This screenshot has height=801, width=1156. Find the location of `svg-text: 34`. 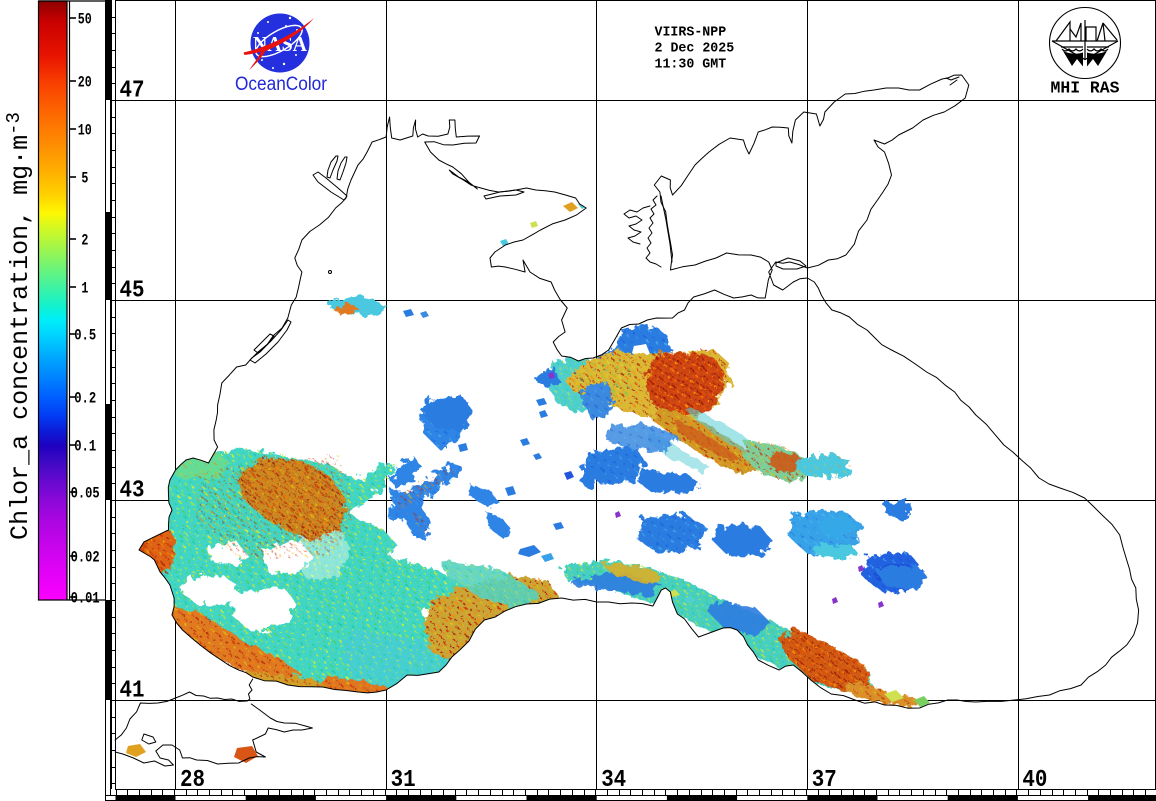

svg-text: 34 is located at coordinates (613, 780).